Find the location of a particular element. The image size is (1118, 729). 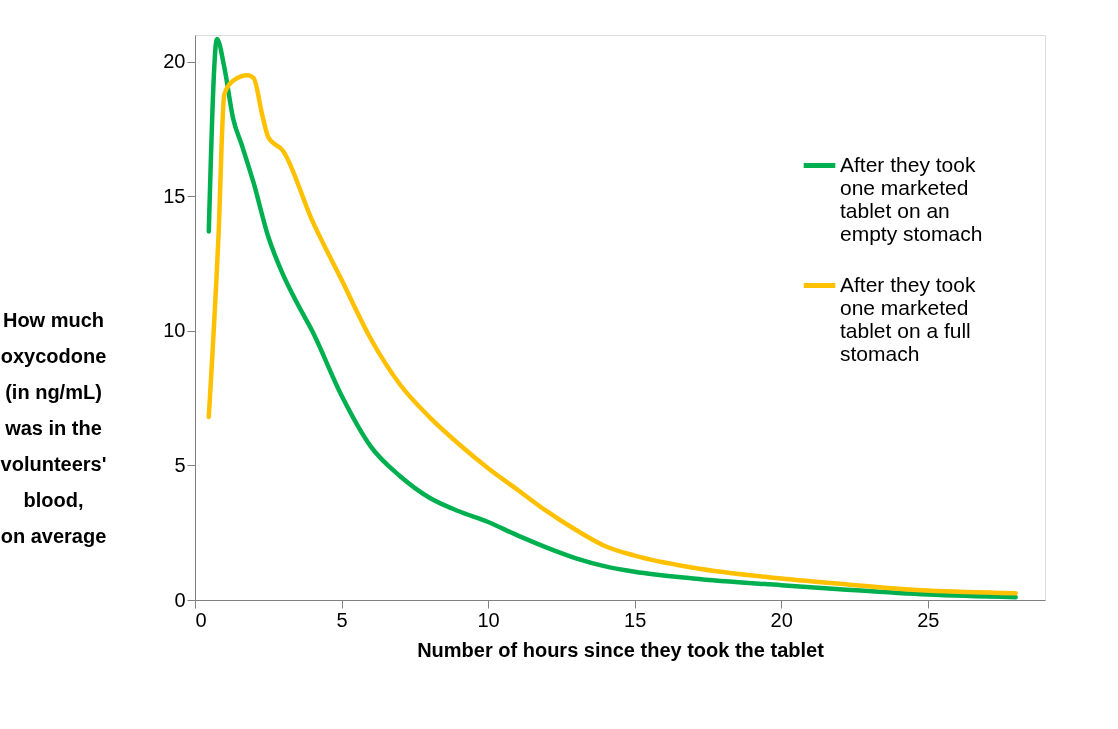

x-tick-label: 20 is located at coordinates (781, 619).